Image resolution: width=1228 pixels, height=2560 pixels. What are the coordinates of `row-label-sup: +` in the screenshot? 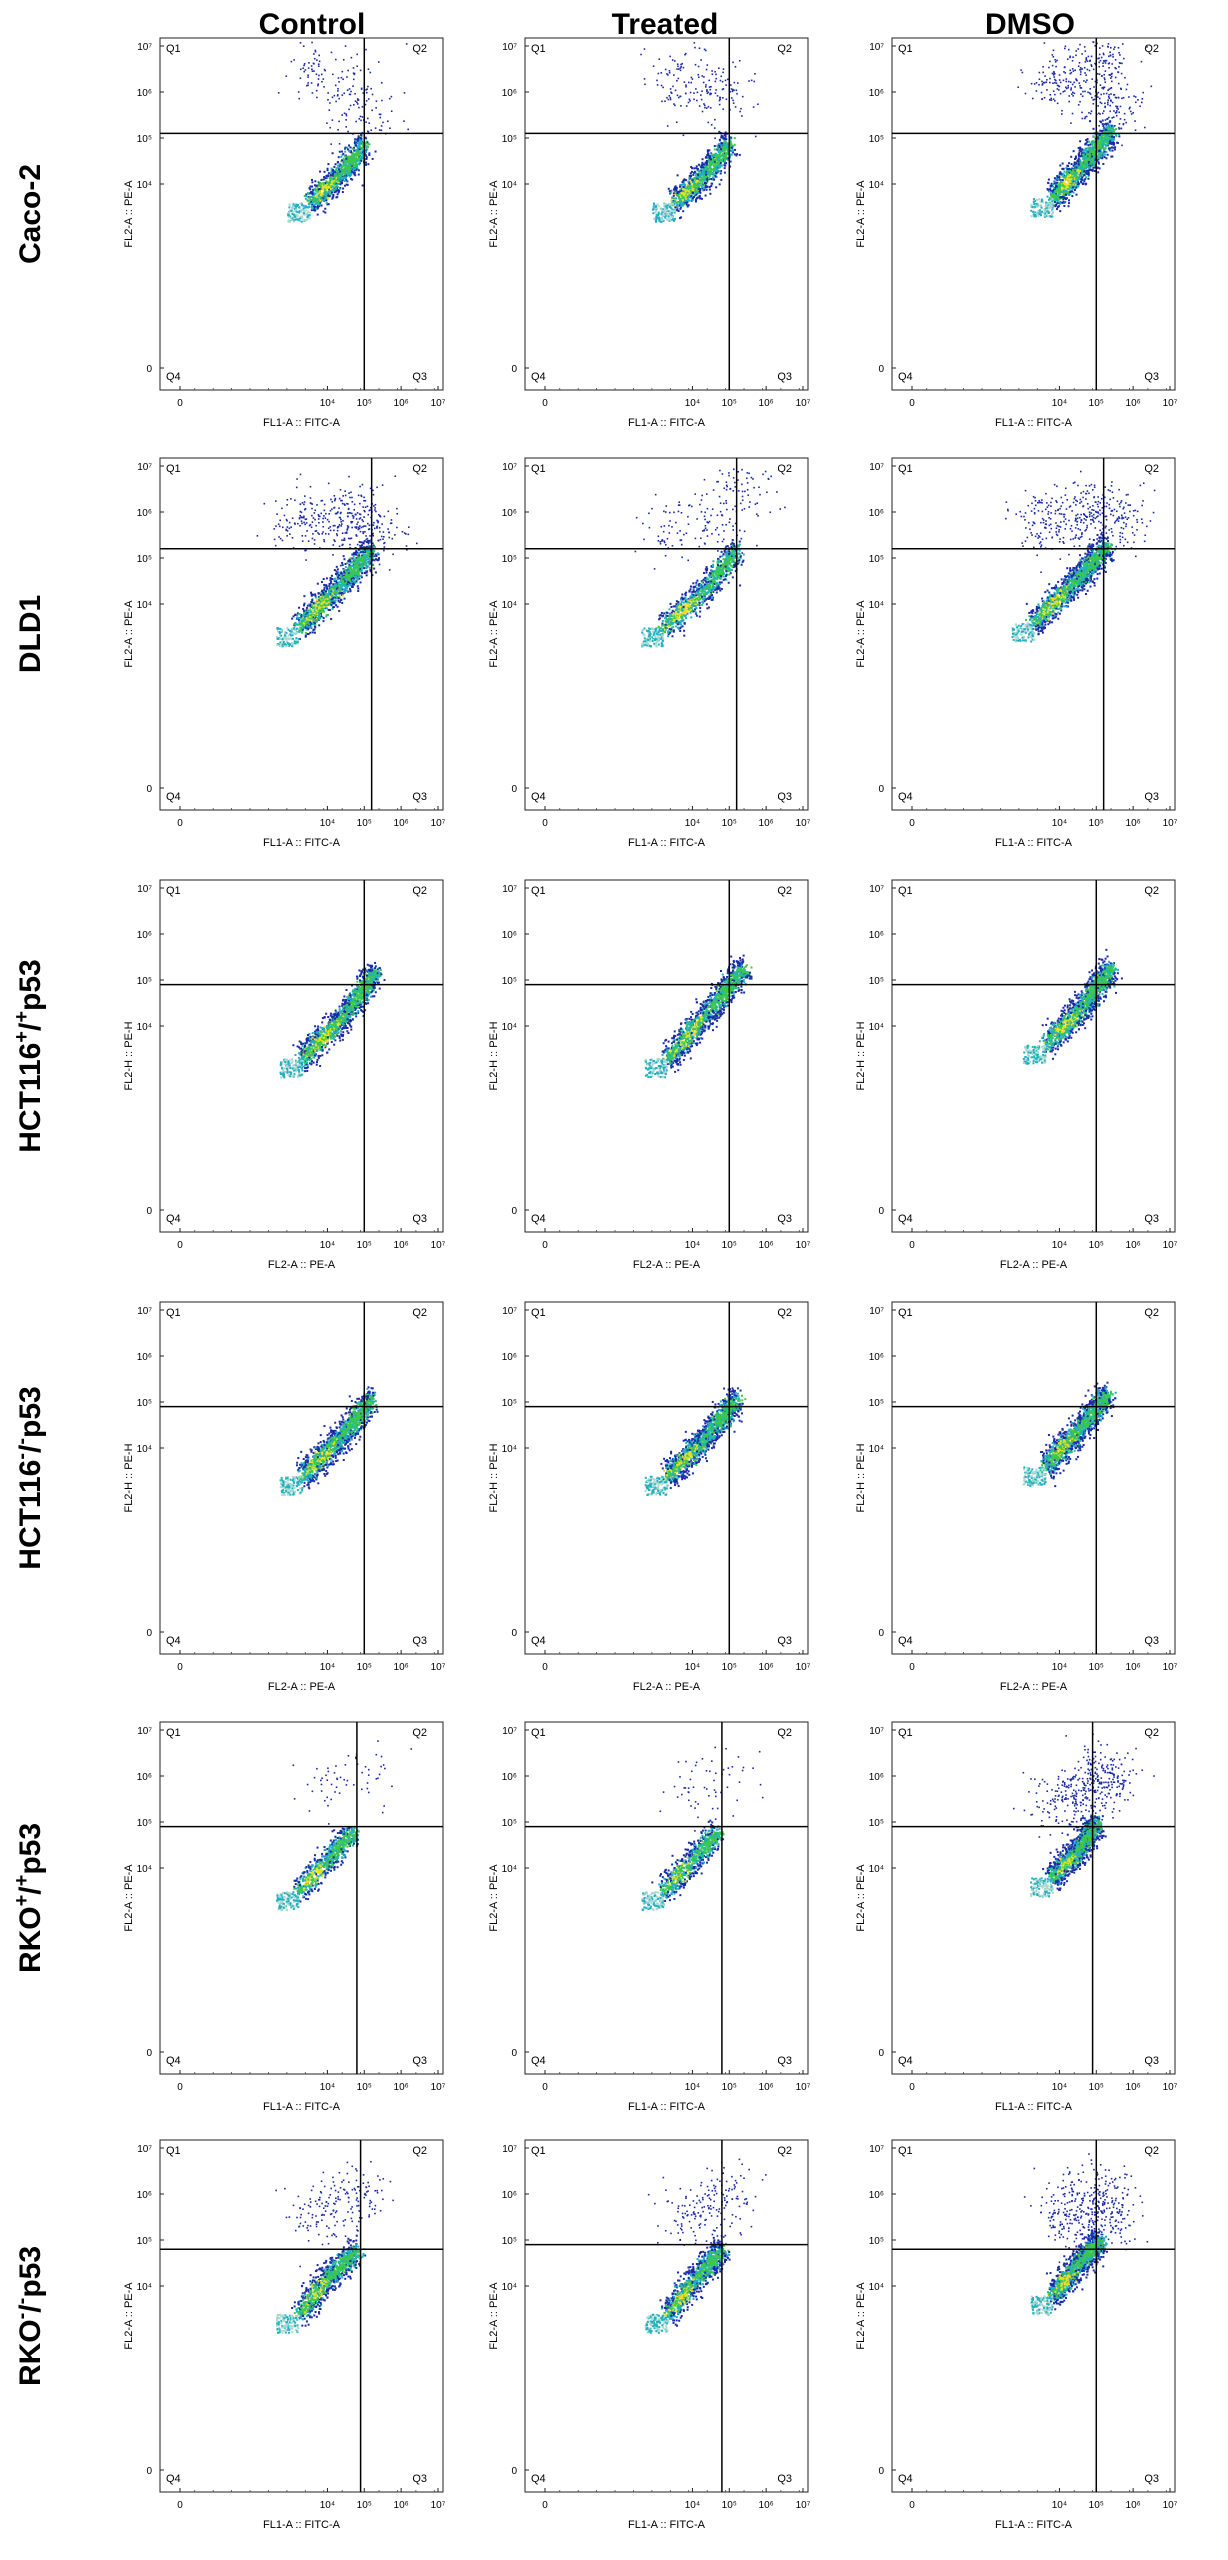 It's located at (22, 1901).